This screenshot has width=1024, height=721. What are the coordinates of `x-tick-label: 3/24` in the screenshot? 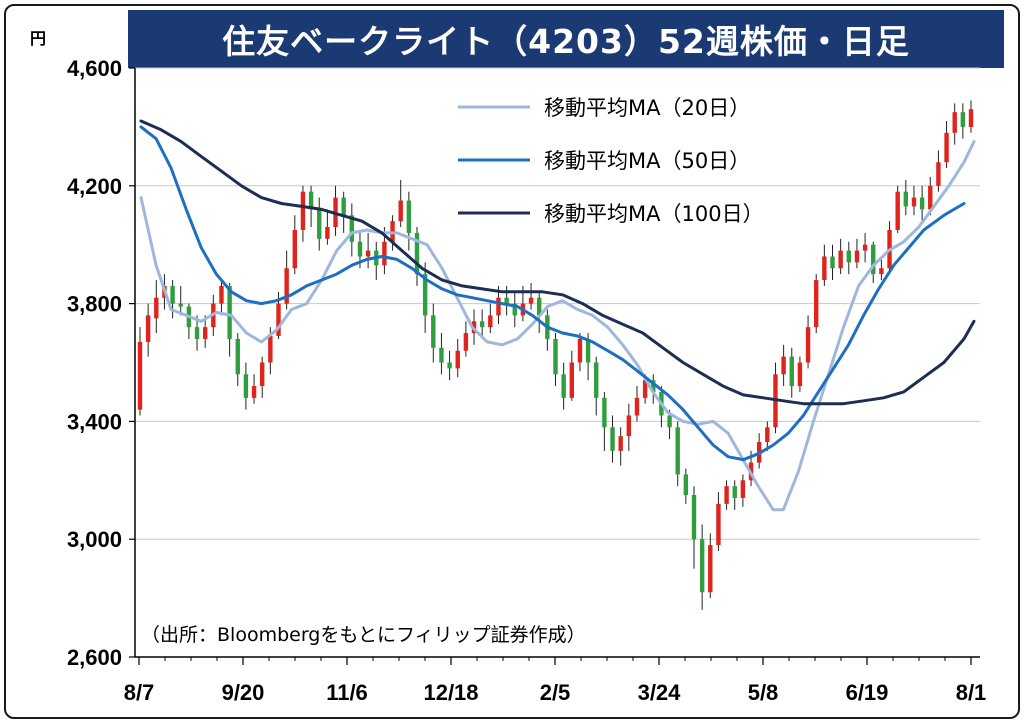 It's located at (660, 692).